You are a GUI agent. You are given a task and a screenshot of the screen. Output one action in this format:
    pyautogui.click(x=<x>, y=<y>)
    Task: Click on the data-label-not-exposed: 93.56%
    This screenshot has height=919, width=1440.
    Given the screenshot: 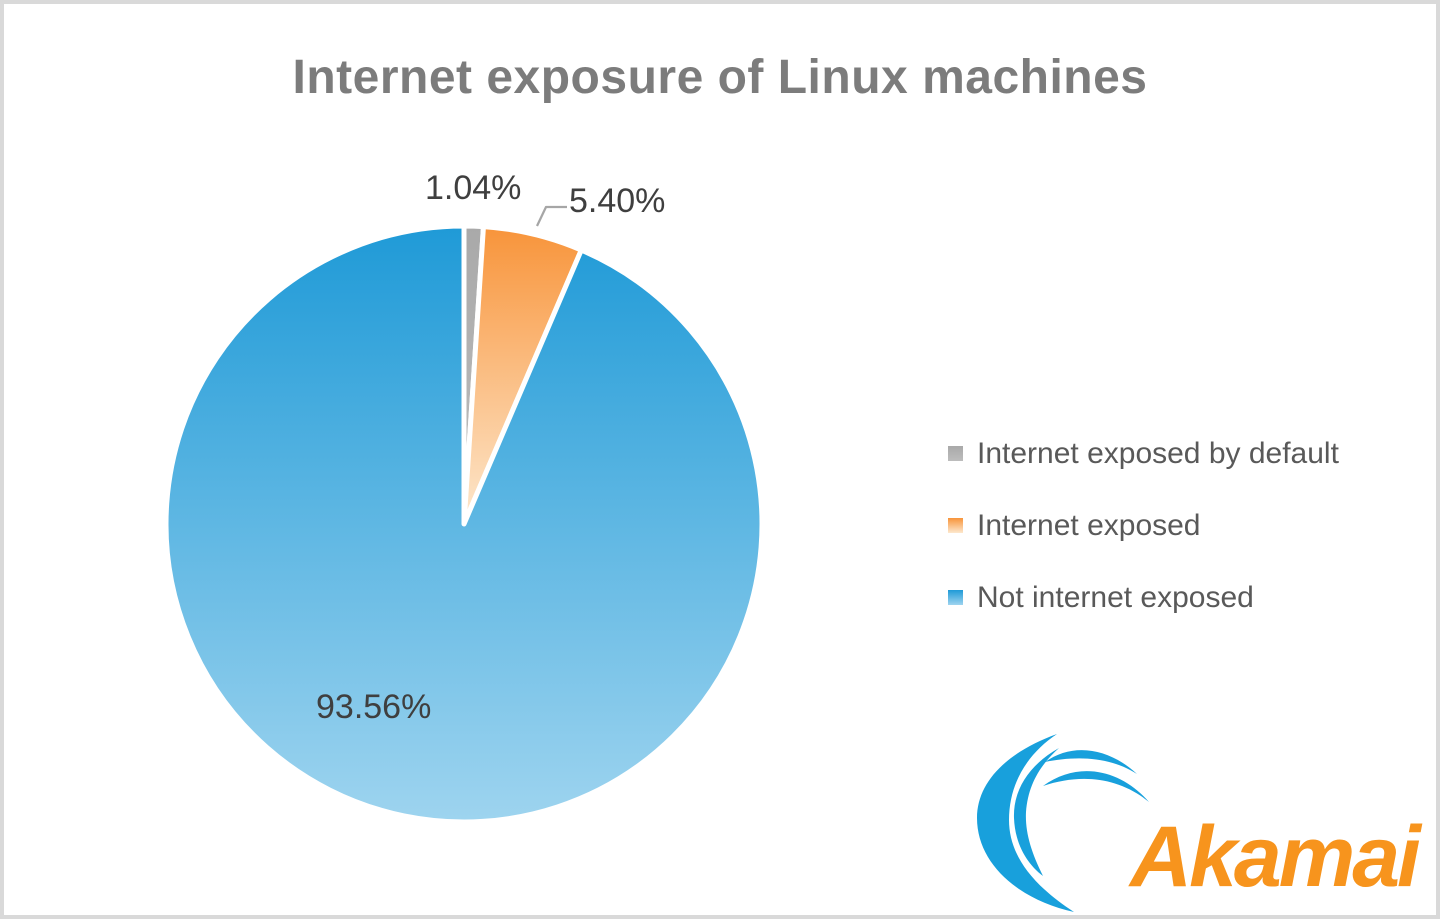 What is the action you would take?
    pyautogui.click(x=374, y=707)
    